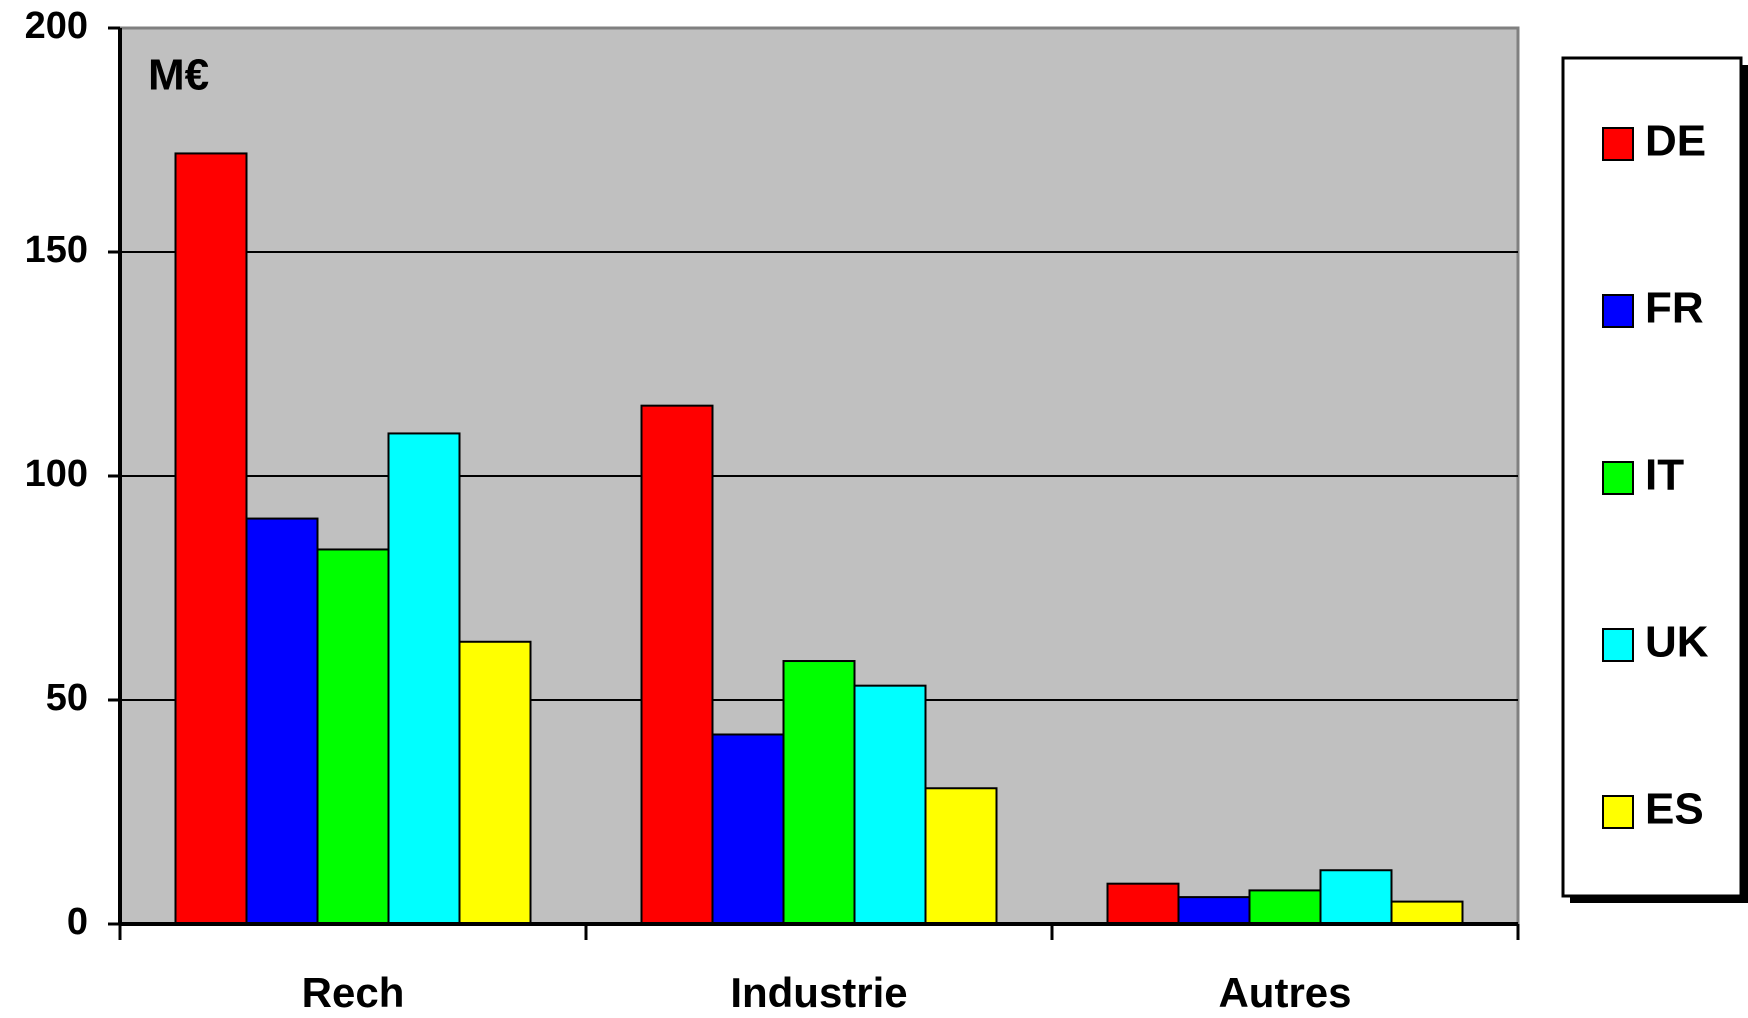 Image resolution: width=1748 pixels, height=1018 pixels. I want to click on legend-label: UK, so click(1677, 642).